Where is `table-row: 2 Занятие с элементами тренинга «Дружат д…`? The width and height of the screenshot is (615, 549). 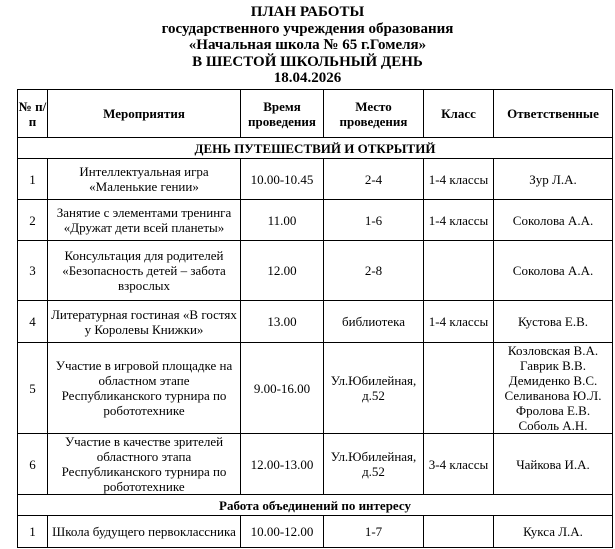
table-row: 2 Занятие с элементами тренинга «Дружат д… is located at coordinates (315, 220).